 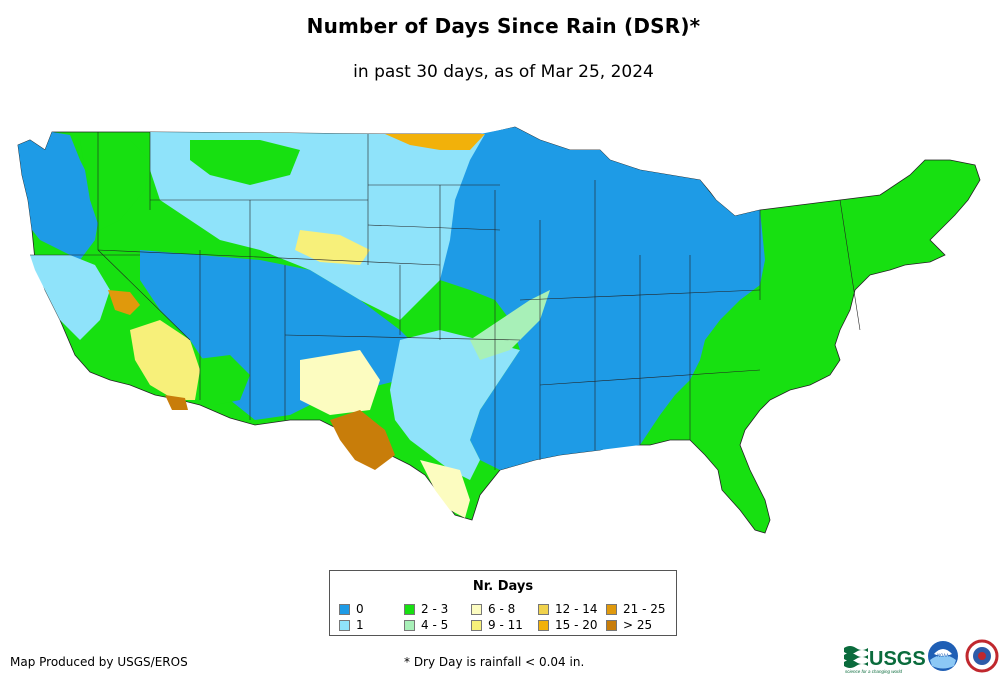 I want to click on zone-21-25-days-nevada, so click(x=124, y=302).